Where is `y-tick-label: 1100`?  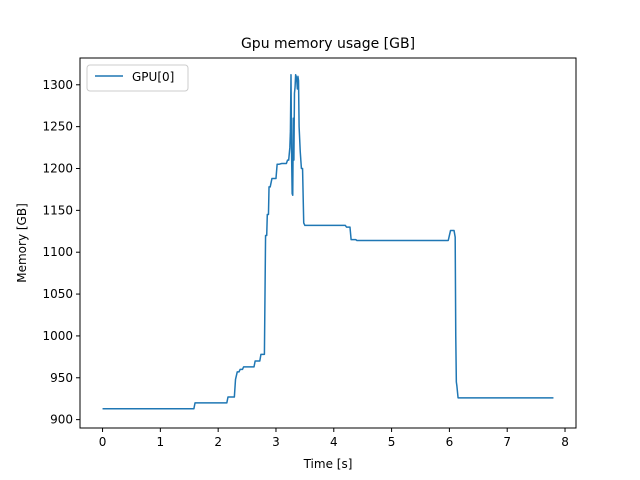
y-tick-label: 1100 is located at coordinates (57, 252).